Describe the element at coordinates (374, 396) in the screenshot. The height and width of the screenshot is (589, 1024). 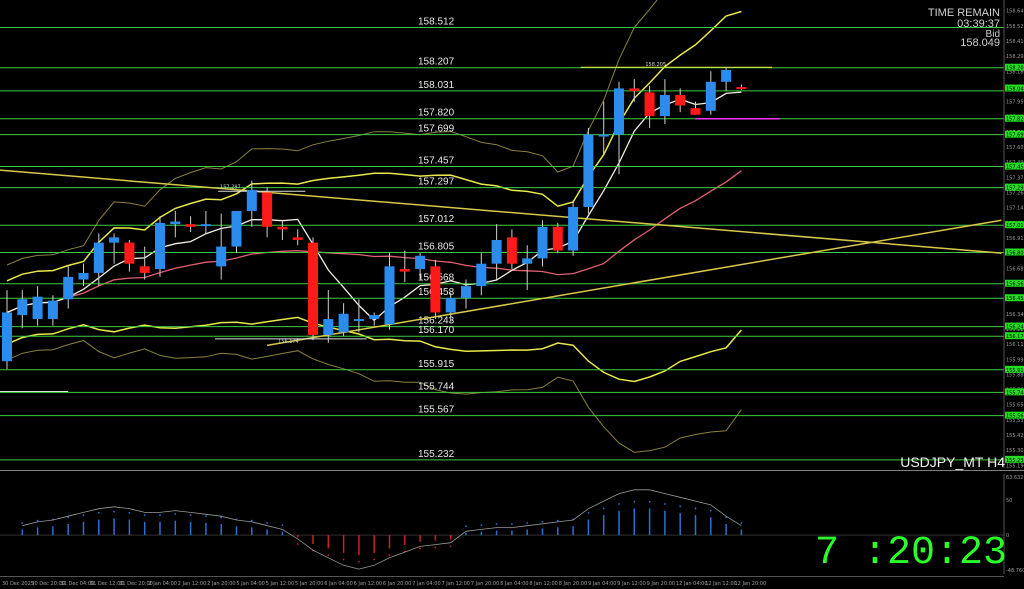
I see `bollinger-outer-lower` at that location.